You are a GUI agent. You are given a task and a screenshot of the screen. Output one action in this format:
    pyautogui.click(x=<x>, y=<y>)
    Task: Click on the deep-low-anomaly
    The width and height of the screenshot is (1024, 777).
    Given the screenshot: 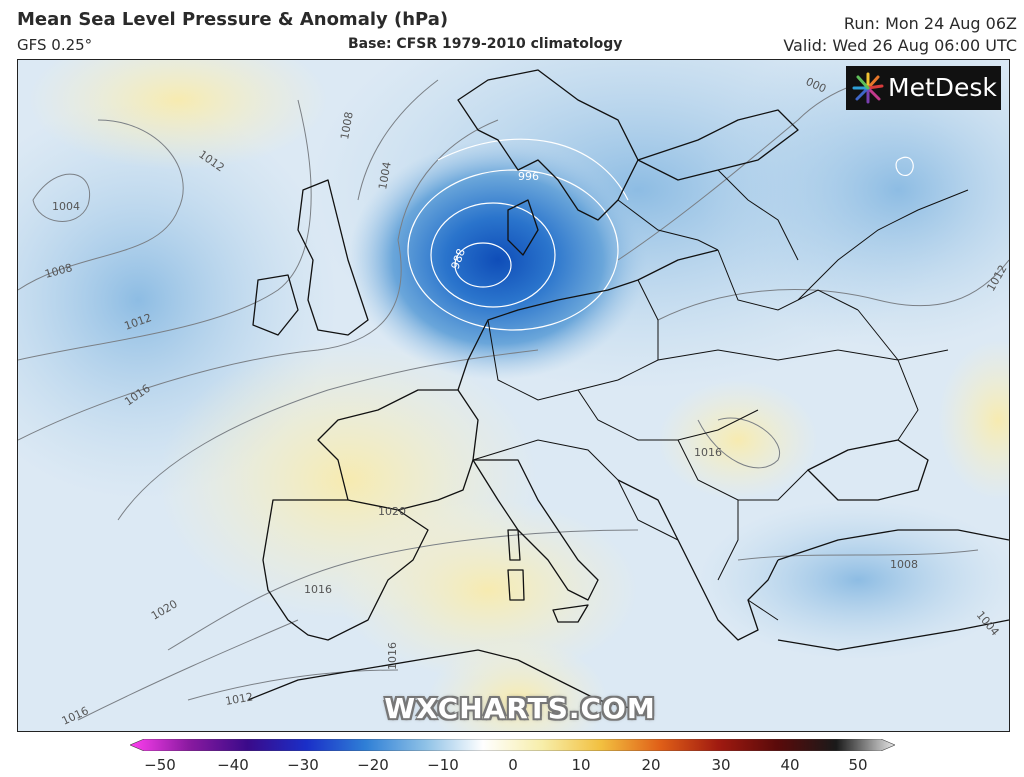 What is the action you would take?
    pyautogui.click(x=498, y=260)
    